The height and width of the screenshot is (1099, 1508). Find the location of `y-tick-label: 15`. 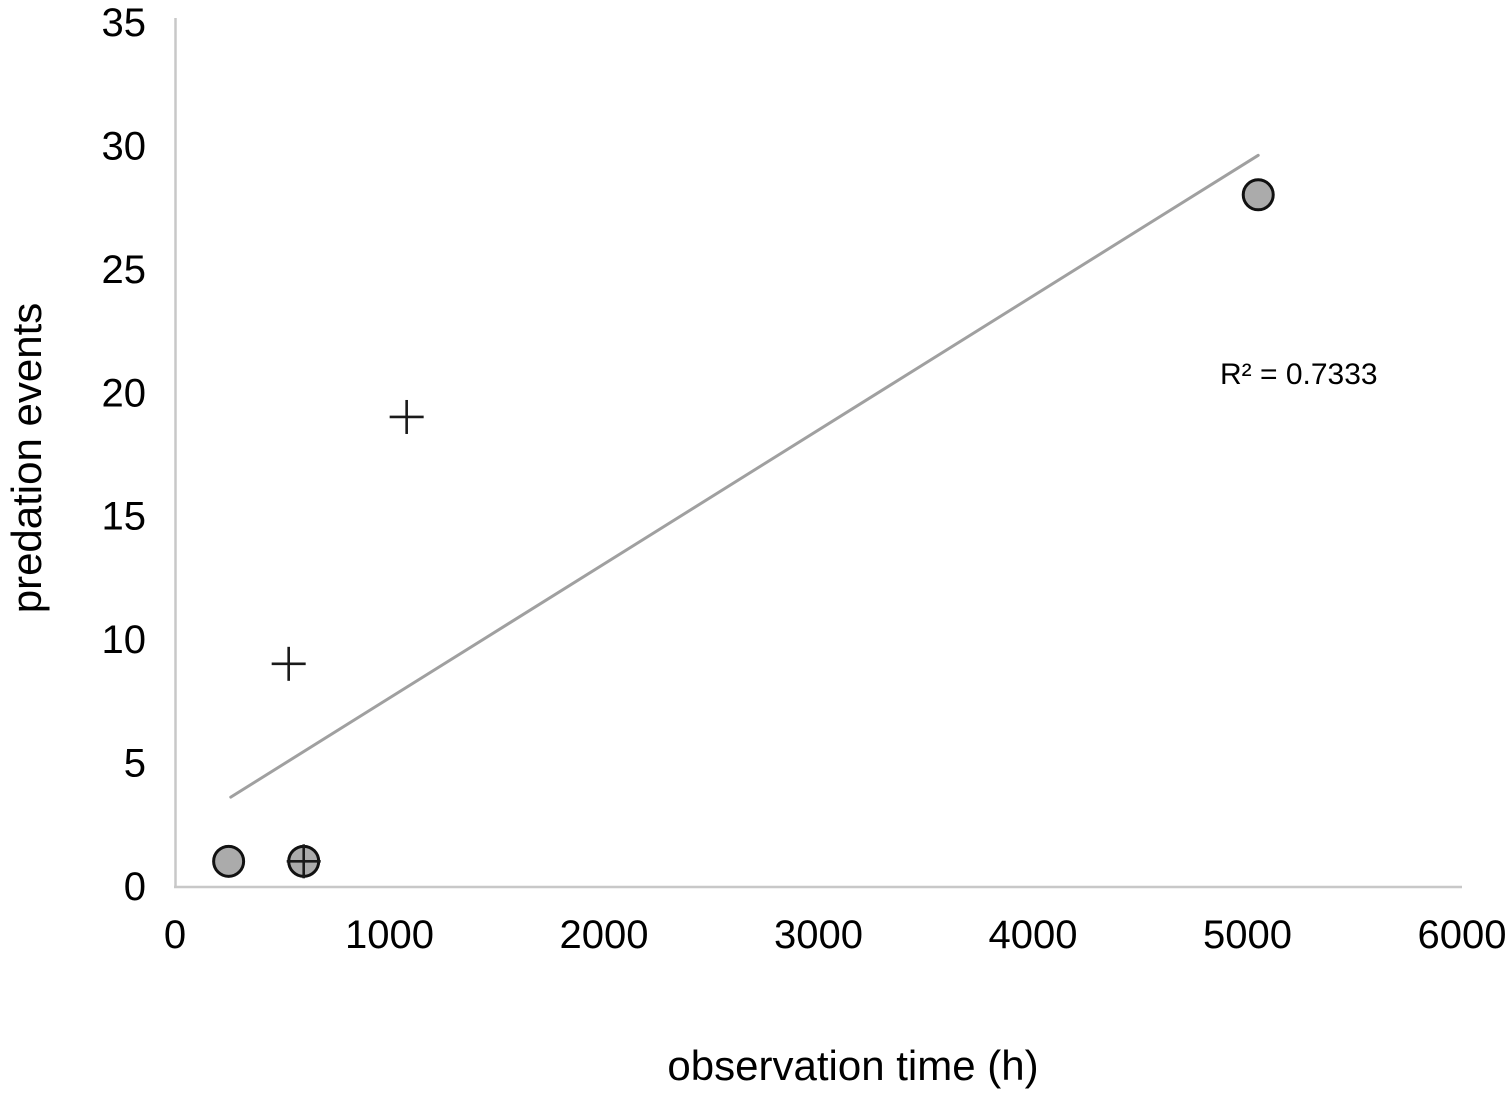

y-tick-label: 15 is located at coordinates (124, 517).